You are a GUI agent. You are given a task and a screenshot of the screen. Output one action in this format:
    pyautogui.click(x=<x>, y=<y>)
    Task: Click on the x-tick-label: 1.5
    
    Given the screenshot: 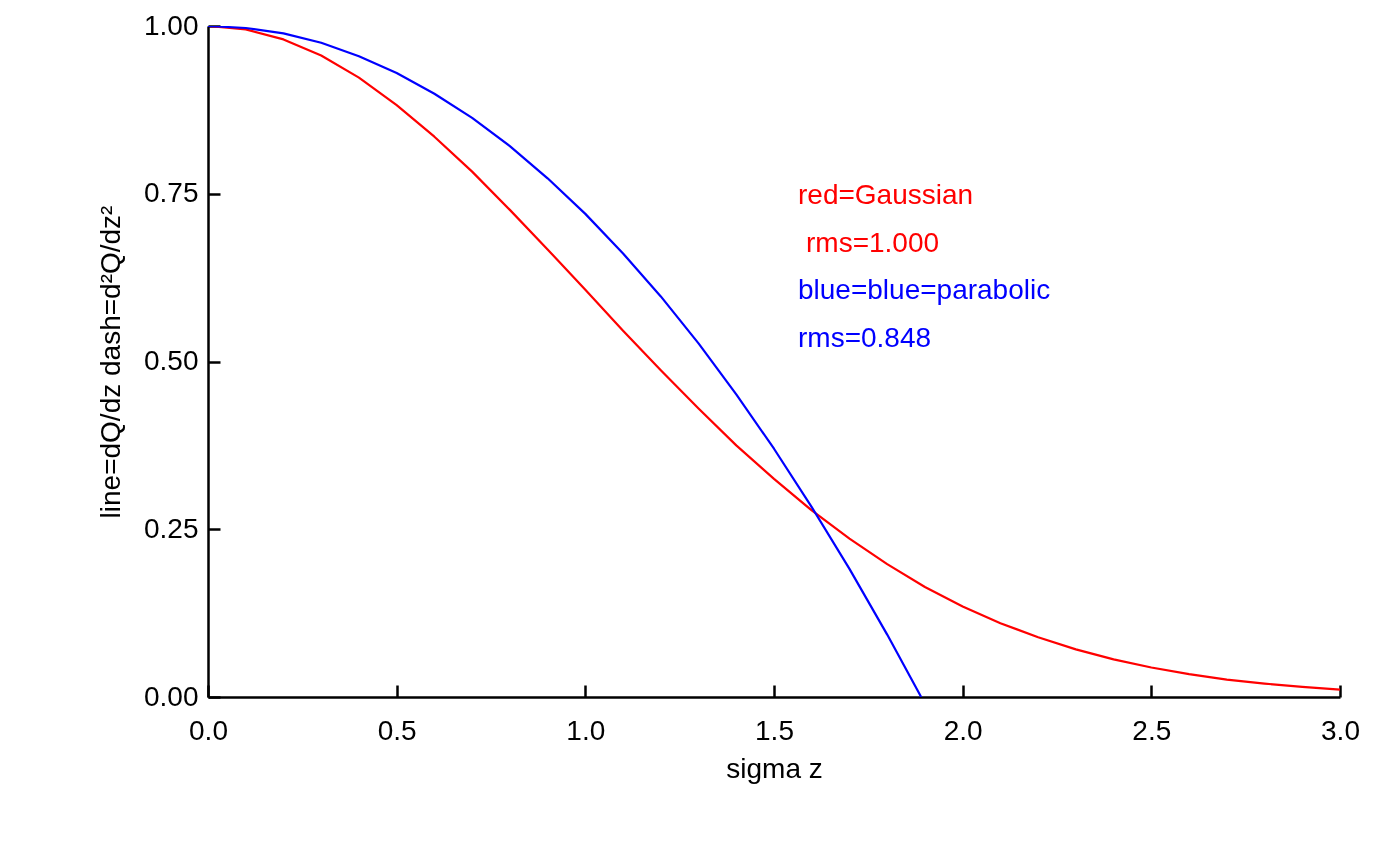 What is the action you would take?
    pyautogui.click(x=774, y=730)
    